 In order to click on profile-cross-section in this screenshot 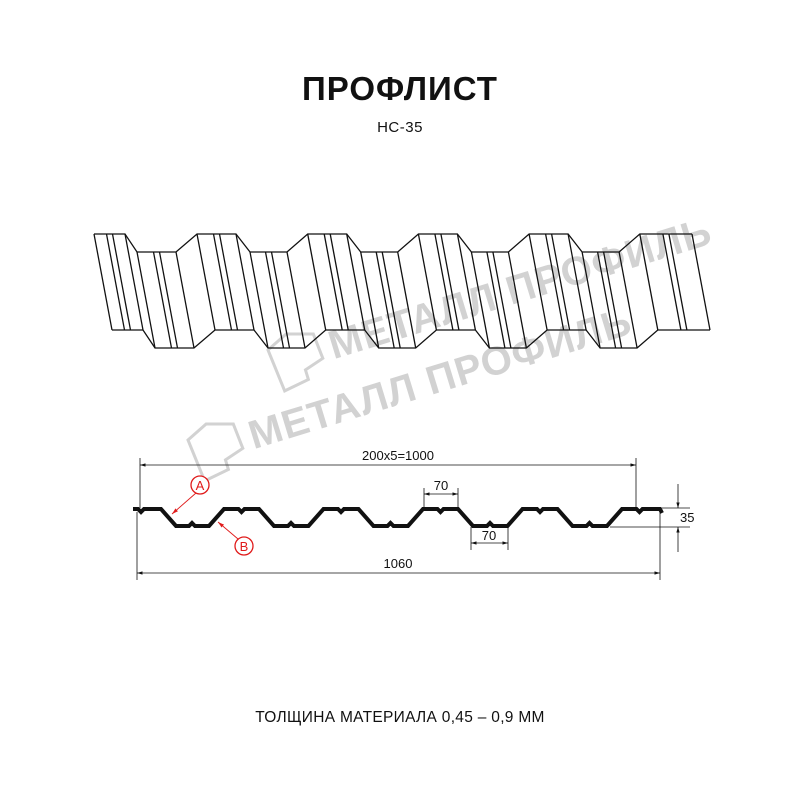, I will do `click(398, 517)`.